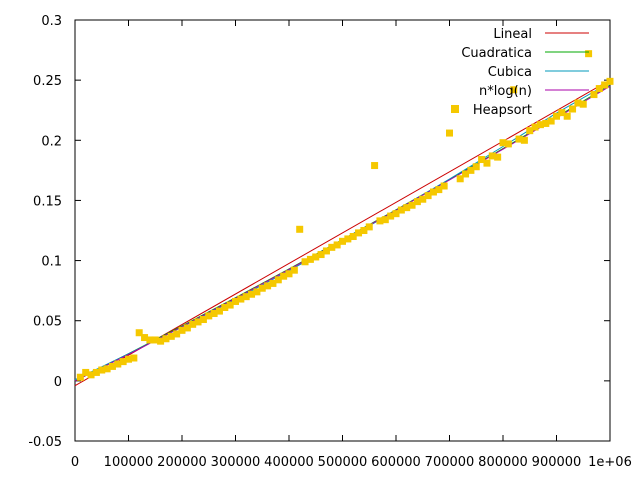 The image size is (640, 480). I want to click on legend-label: Cuadratica, so click(496, 53).